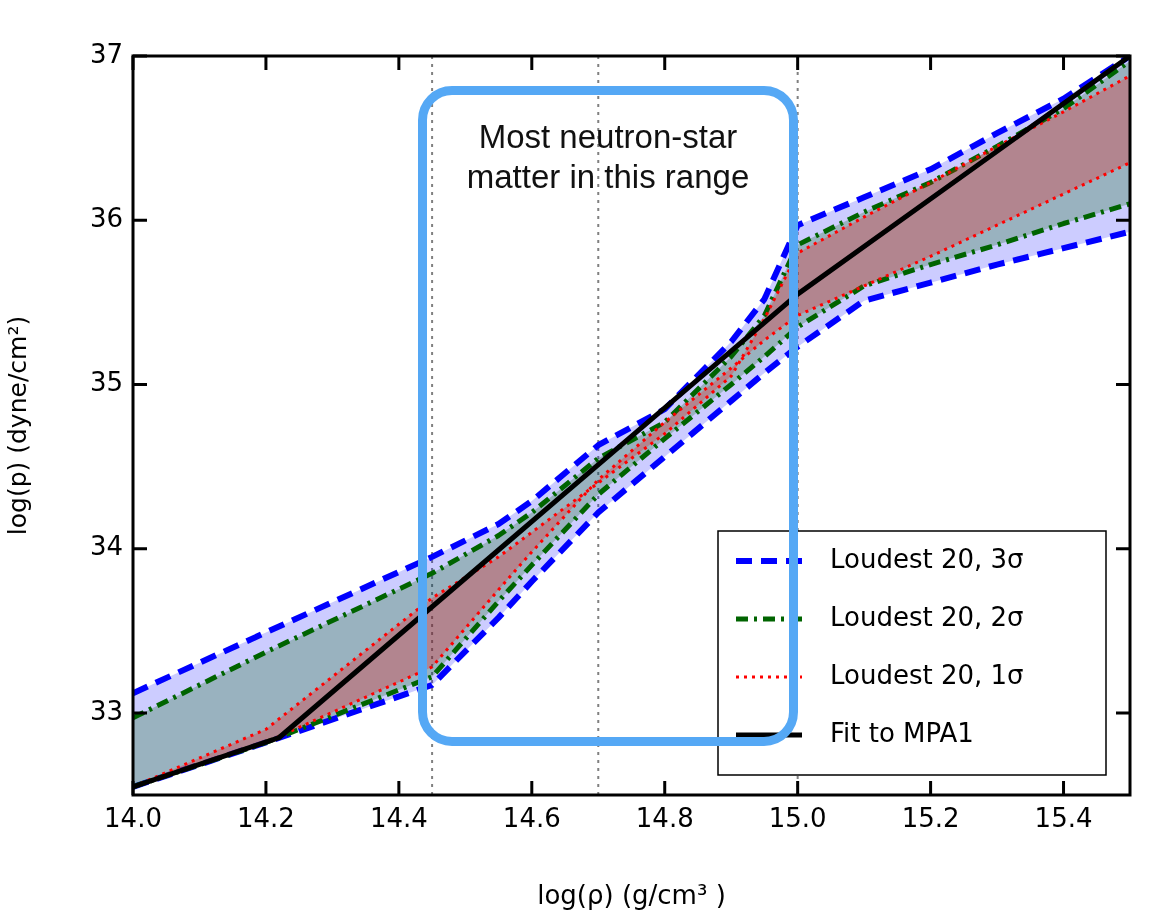  I want to click on x-axis-title: log(ρ) (g/cm³ ), so click(631, 895).